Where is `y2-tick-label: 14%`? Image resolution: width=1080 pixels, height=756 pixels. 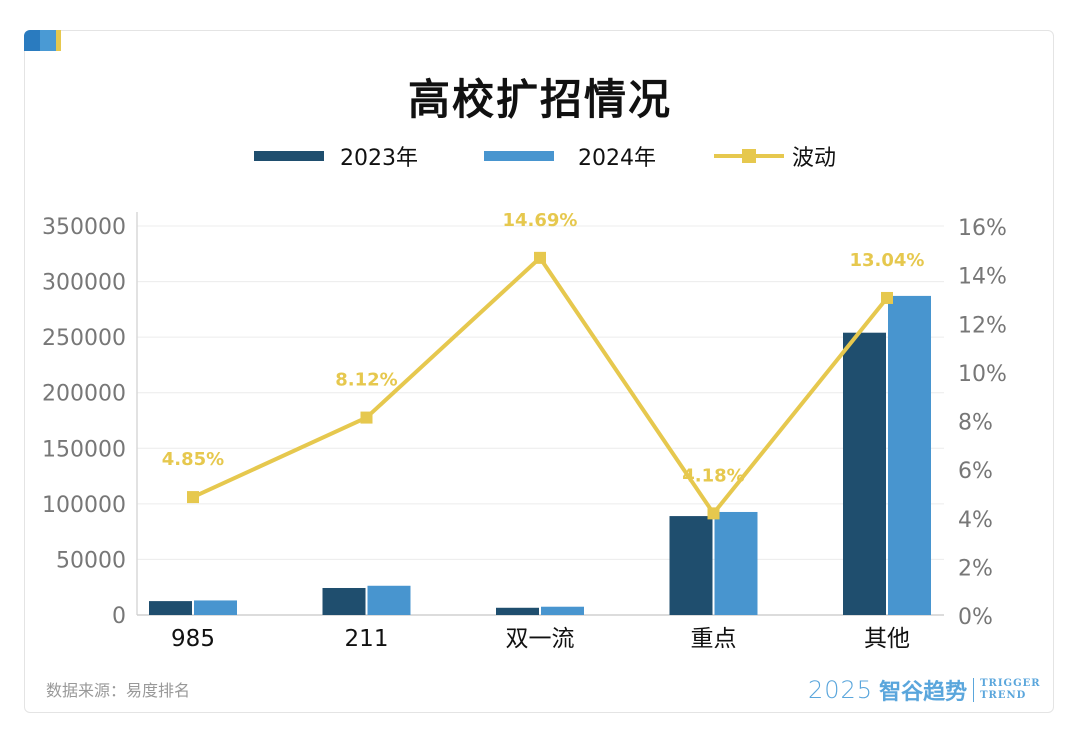
y2-tick-label: 14% is located at coordinates (982, 277).